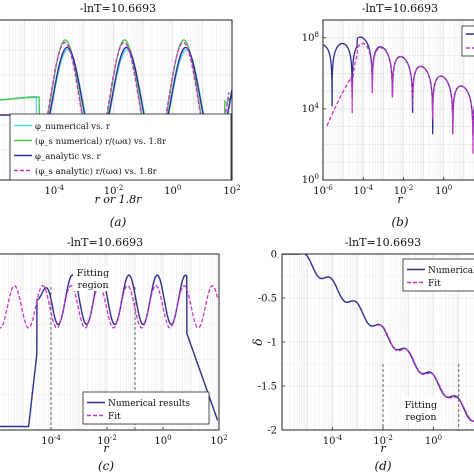 This screenshot has width=474, height=474. I want to click on panel-a-xtick-label: 10⁻², so click(114, 190).